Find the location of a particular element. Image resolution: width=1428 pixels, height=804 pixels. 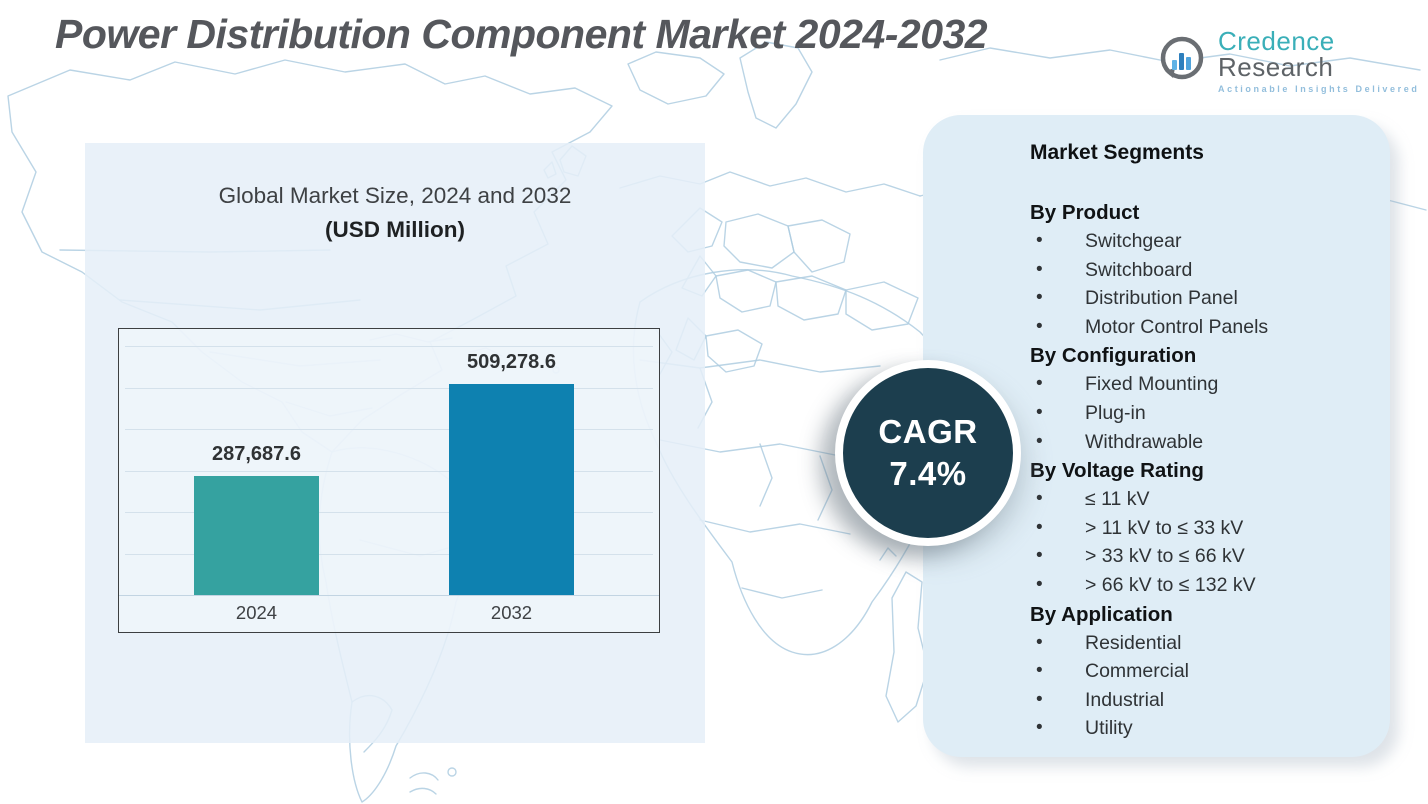

bar-2032 is located at coordinates (511, 489).